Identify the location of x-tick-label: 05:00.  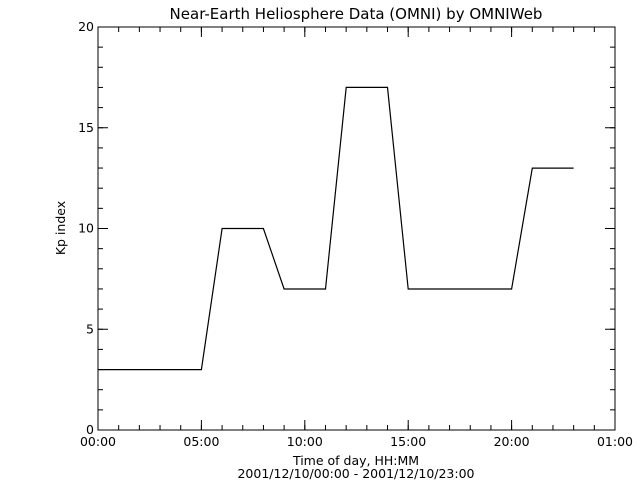
(201, 441).